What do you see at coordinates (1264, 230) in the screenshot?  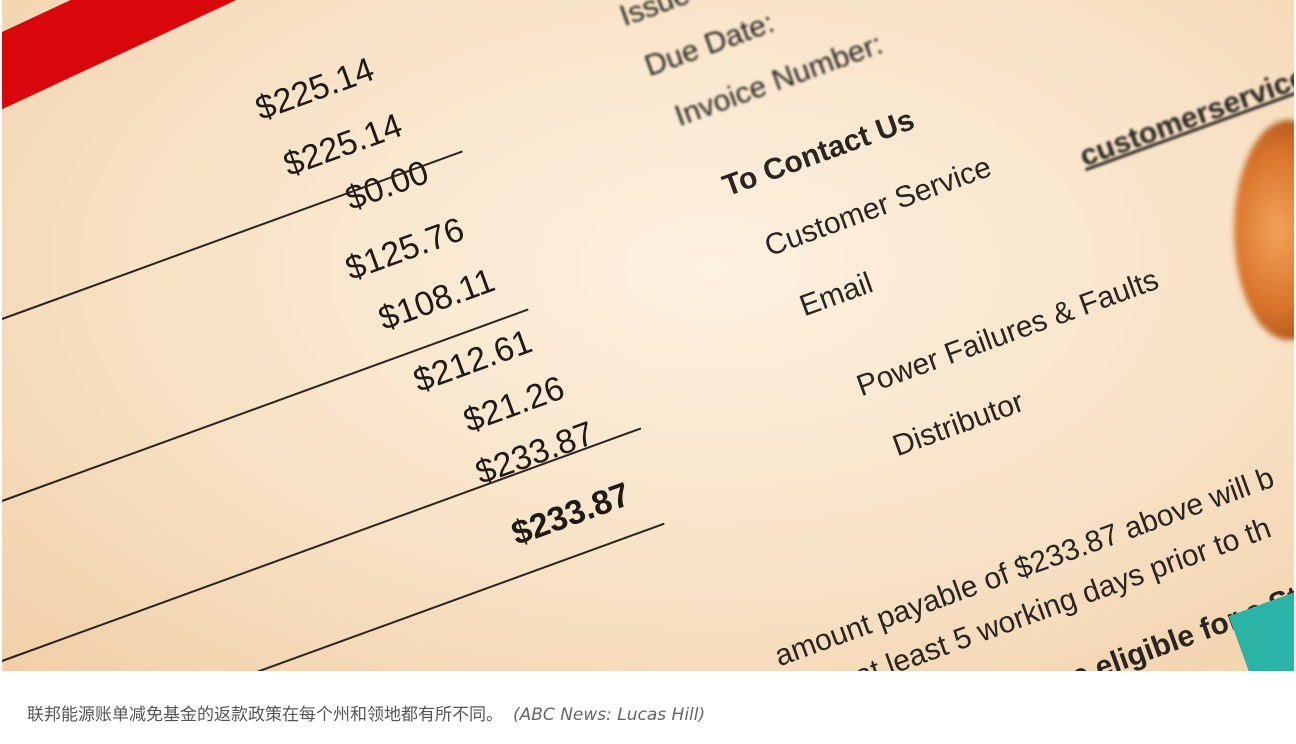 I see `finger-blur` at bounding box center [1264, 230].